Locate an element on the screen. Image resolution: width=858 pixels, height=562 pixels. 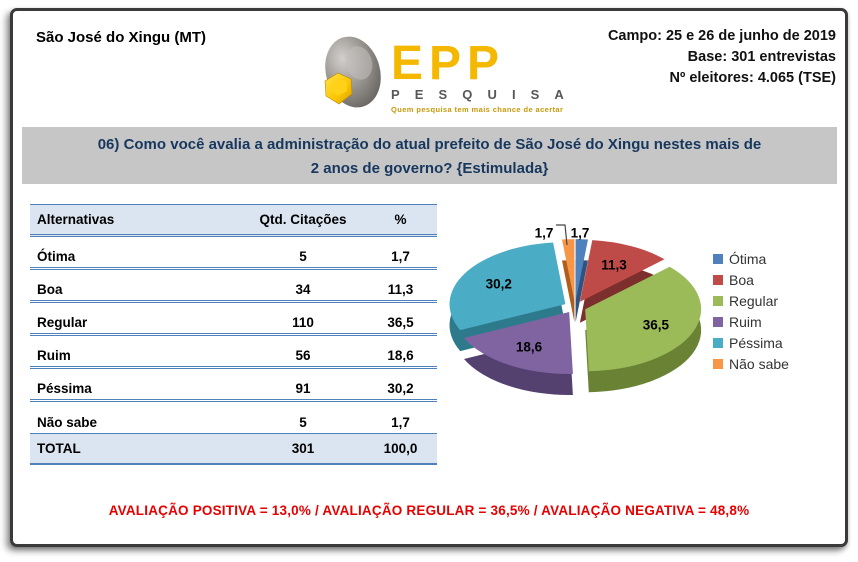
legend-item: Ruim is located at coordinates (751, 322).